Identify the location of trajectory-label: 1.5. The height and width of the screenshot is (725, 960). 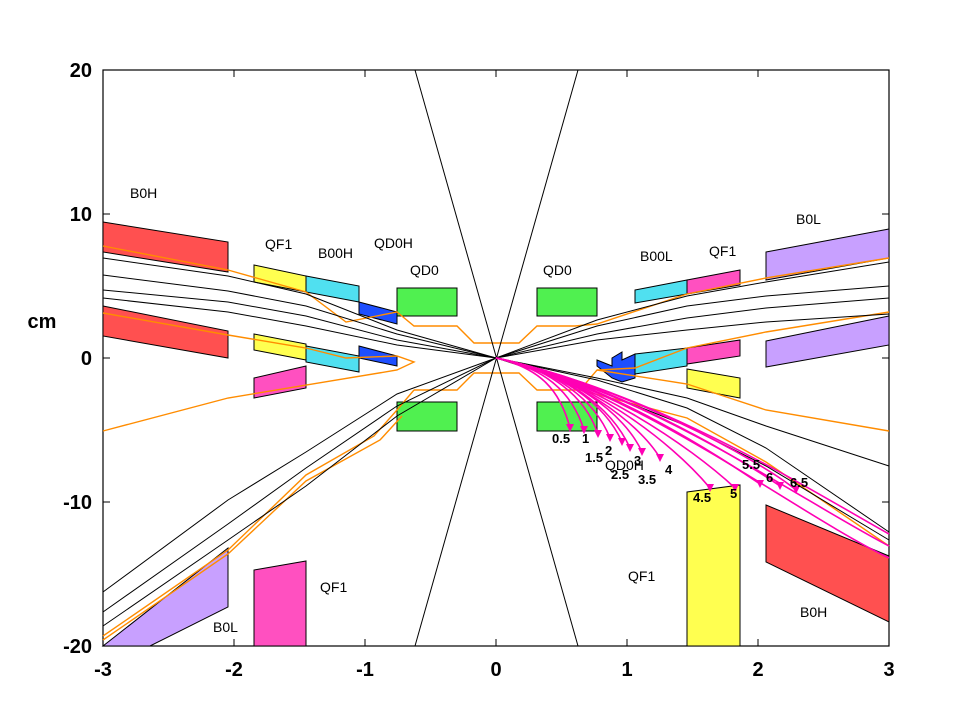
(594, 457).